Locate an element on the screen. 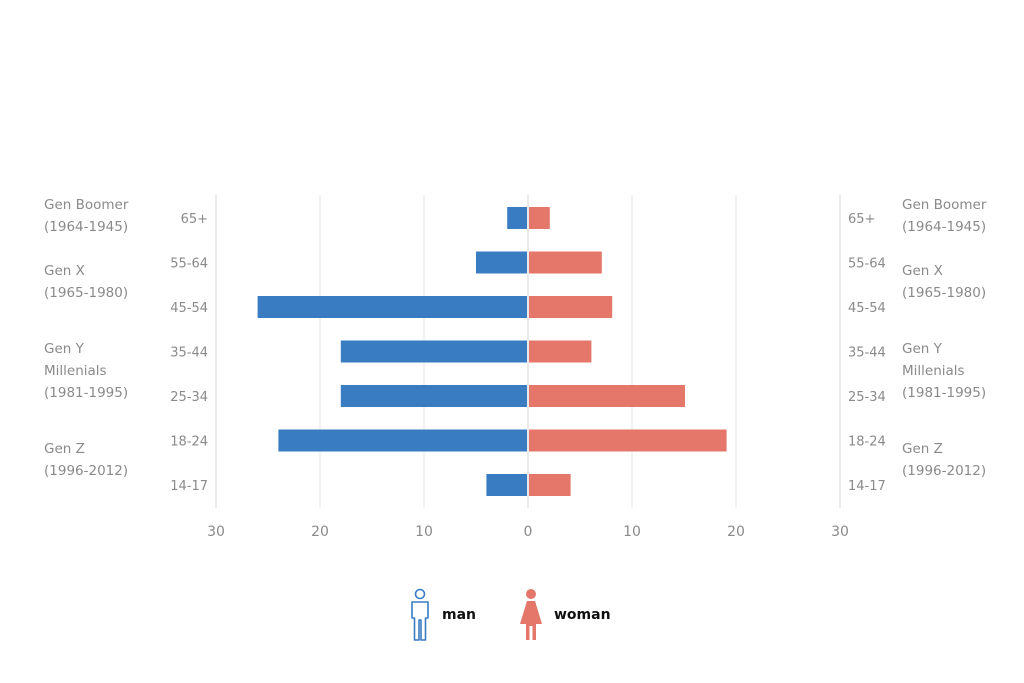  x-tick-label: 0 is located at coordinates (528, 532).